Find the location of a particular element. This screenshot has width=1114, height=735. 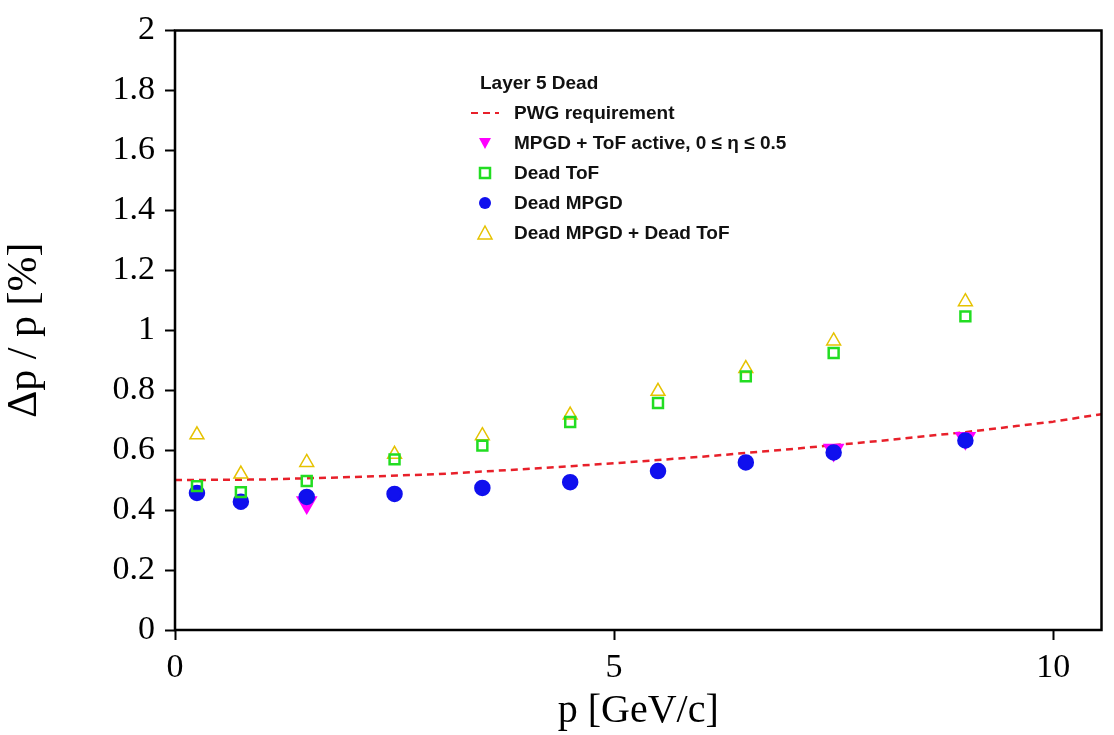

y-axis-title: Δp / p [%] is located at coordinates (23, 330).